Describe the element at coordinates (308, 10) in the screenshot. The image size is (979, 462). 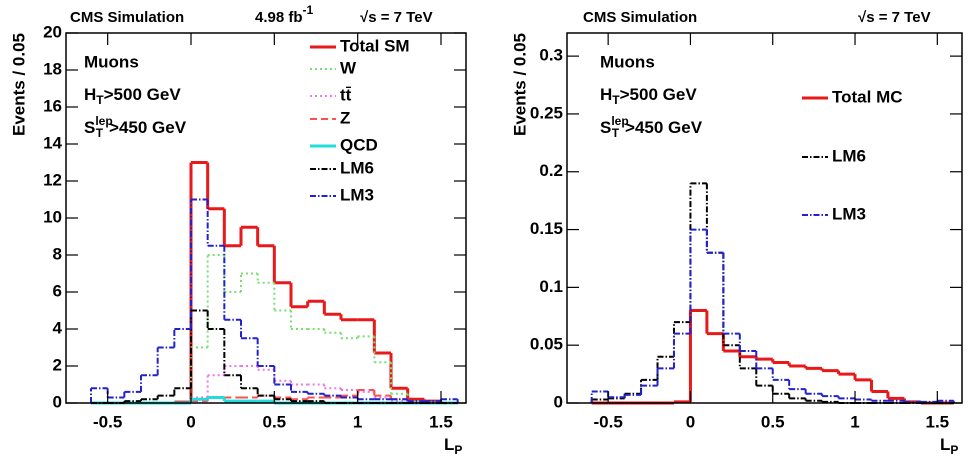
I see `lumi-label-sup: -1` at that location.